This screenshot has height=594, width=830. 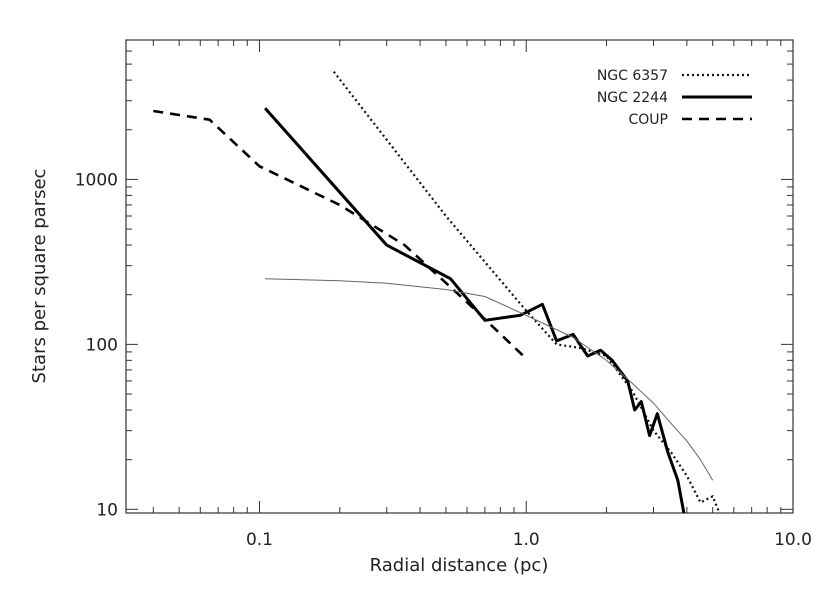 What do you see at coordinates (632, 98) in the screenshot?
I see `legend-label: NGC 2244` at bounding box center [632, 98].